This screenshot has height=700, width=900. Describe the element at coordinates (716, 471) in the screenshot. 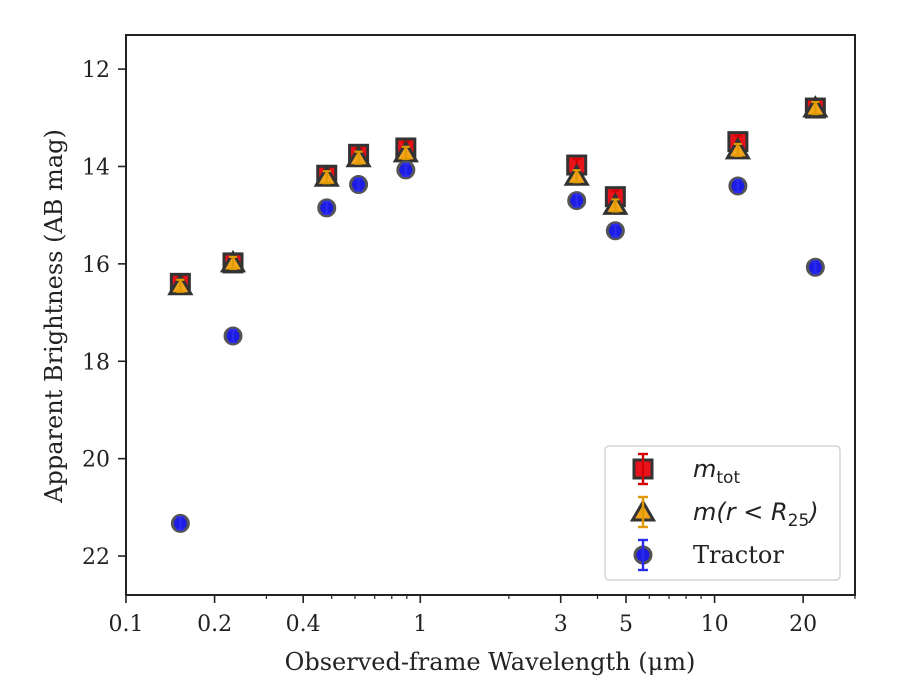

I see `legend-label: mtot` at that location.